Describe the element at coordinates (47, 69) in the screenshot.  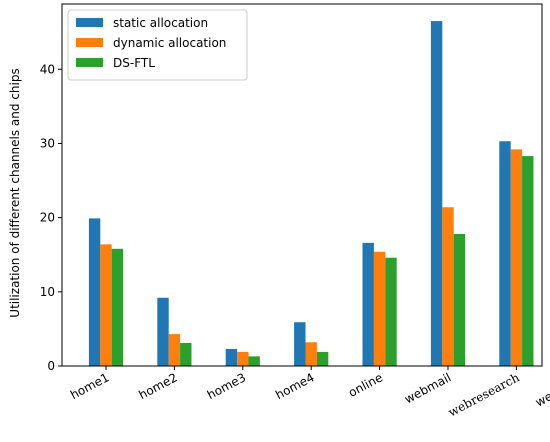
I see `y-tick-label: 40` at that location.